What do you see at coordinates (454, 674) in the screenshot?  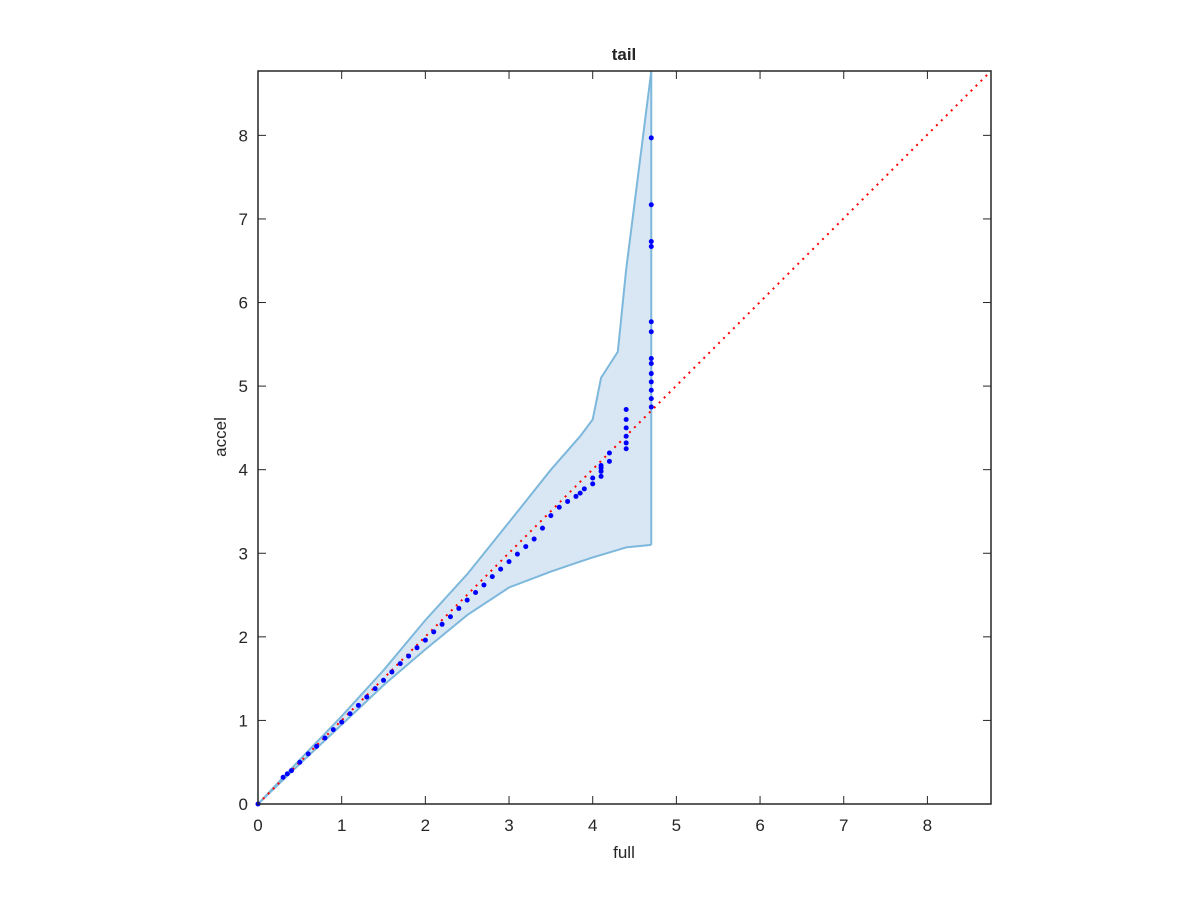 I see `band-lower` at bounding box center [454, 674].